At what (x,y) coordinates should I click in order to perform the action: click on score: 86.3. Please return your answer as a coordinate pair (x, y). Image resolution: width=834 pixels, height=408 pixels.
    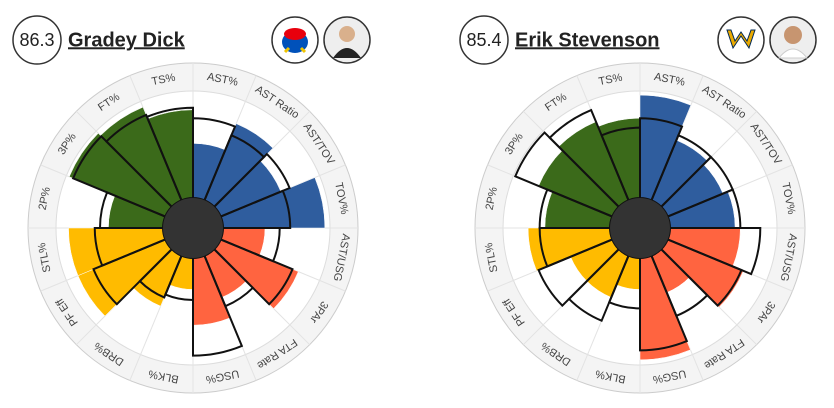
    Looking at the image, I should click on (36, 40).